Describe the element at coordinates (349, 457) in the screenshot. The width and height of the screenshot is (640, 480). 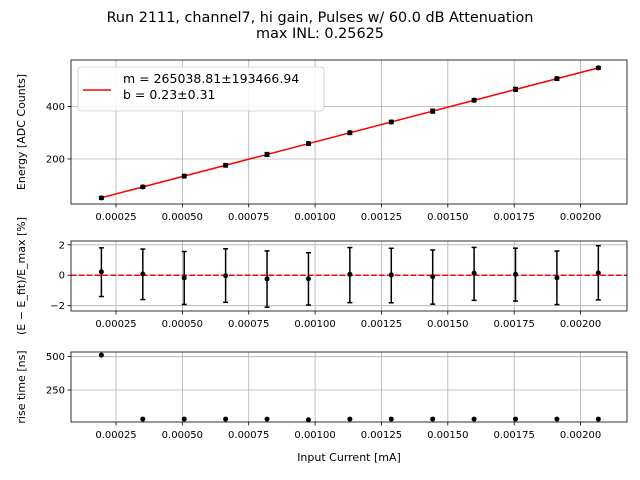
I see `x-axis-label: Input Current [mA]` at that location.